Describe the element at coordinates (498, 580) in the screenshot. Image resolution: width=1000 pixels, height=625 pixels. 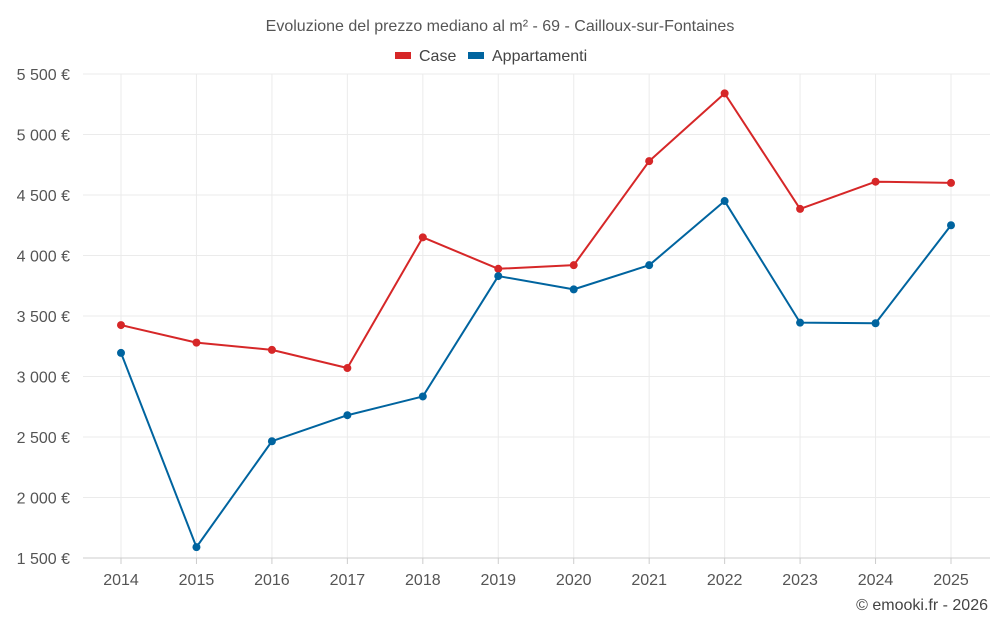
I see `x-tick-label: 2019` at that location.